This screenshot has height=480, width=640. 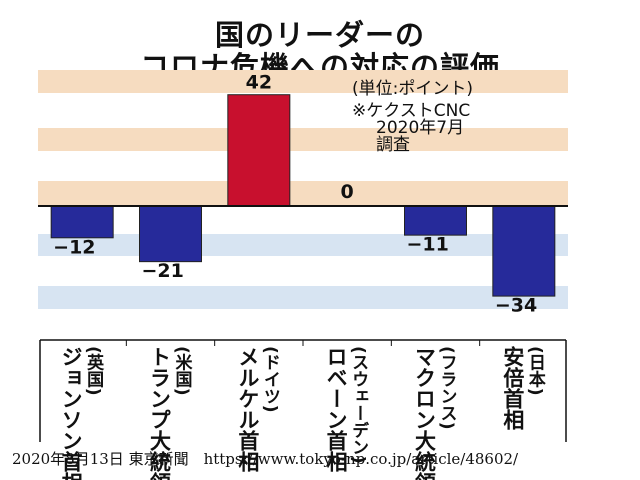 What do you see at coordinates (248, 409) in the screenshot?
I see `category-label-2-1: メルケル首相` at bounding box center [248, 409].